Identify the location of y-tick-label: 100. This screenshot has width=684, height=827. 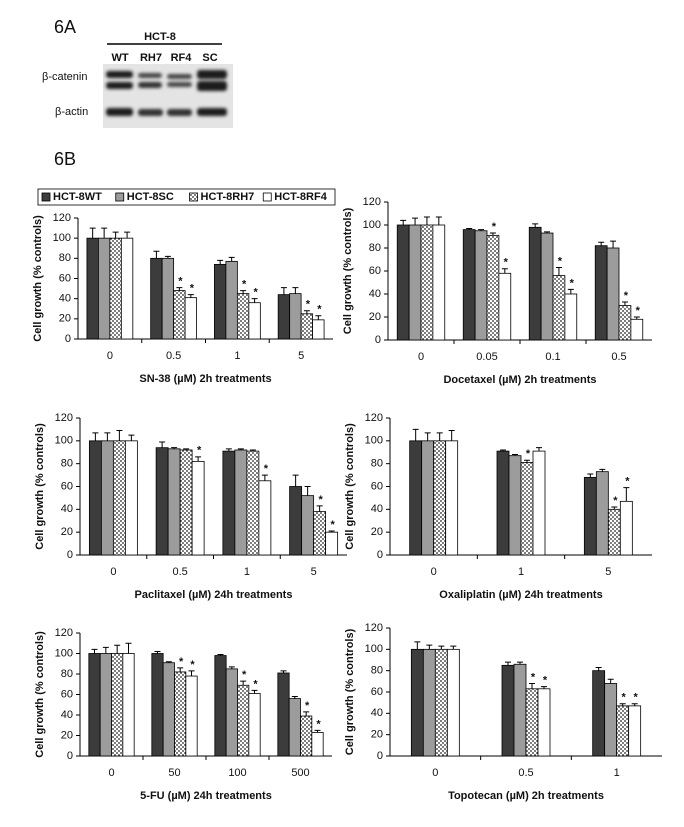
(62, 238).